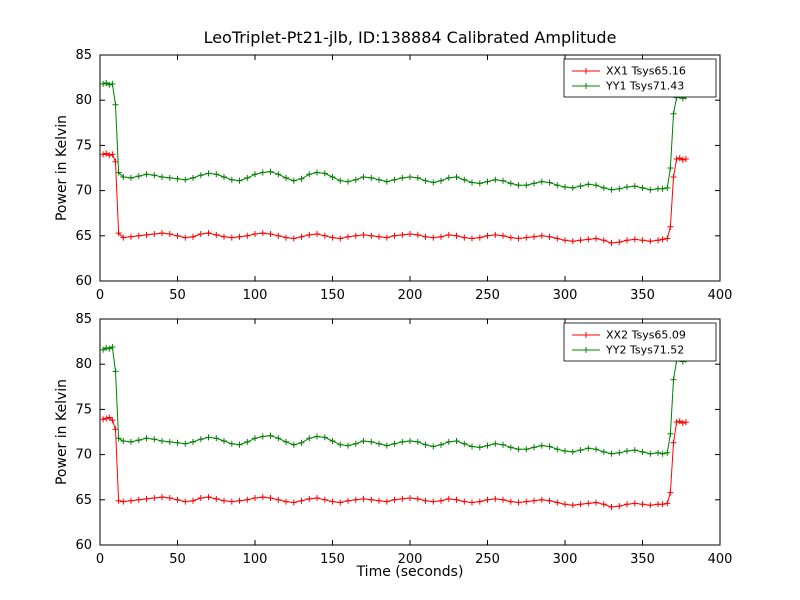  What do you see at coordinates (644, 86) in the screenshot?
I see `legend-label: YY1 Tsys71.43` at bounding box center [644, 86].